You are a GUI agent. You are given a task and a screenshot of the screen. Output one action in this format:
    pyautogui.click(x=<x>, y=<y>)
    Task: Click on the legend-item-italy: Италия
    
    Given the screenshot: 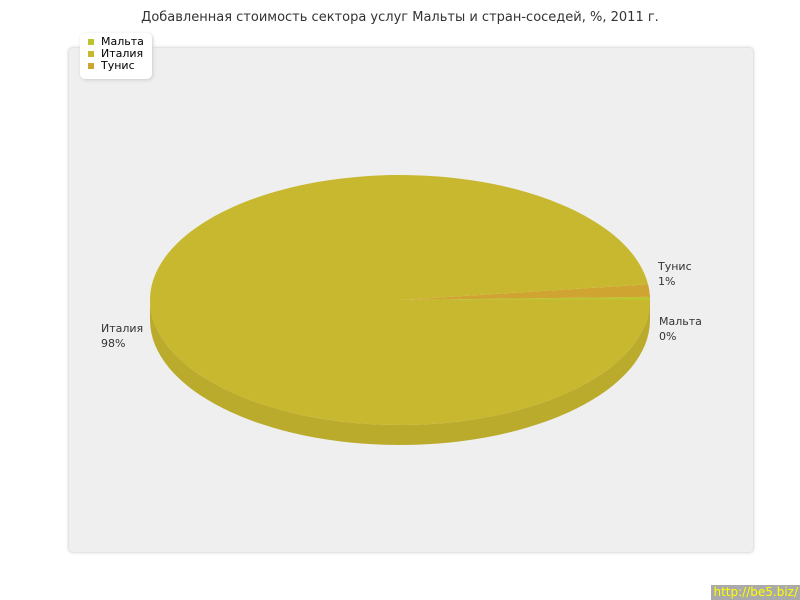 What is the action you would take?
    pyautogui.click(x=116, y=54)
    